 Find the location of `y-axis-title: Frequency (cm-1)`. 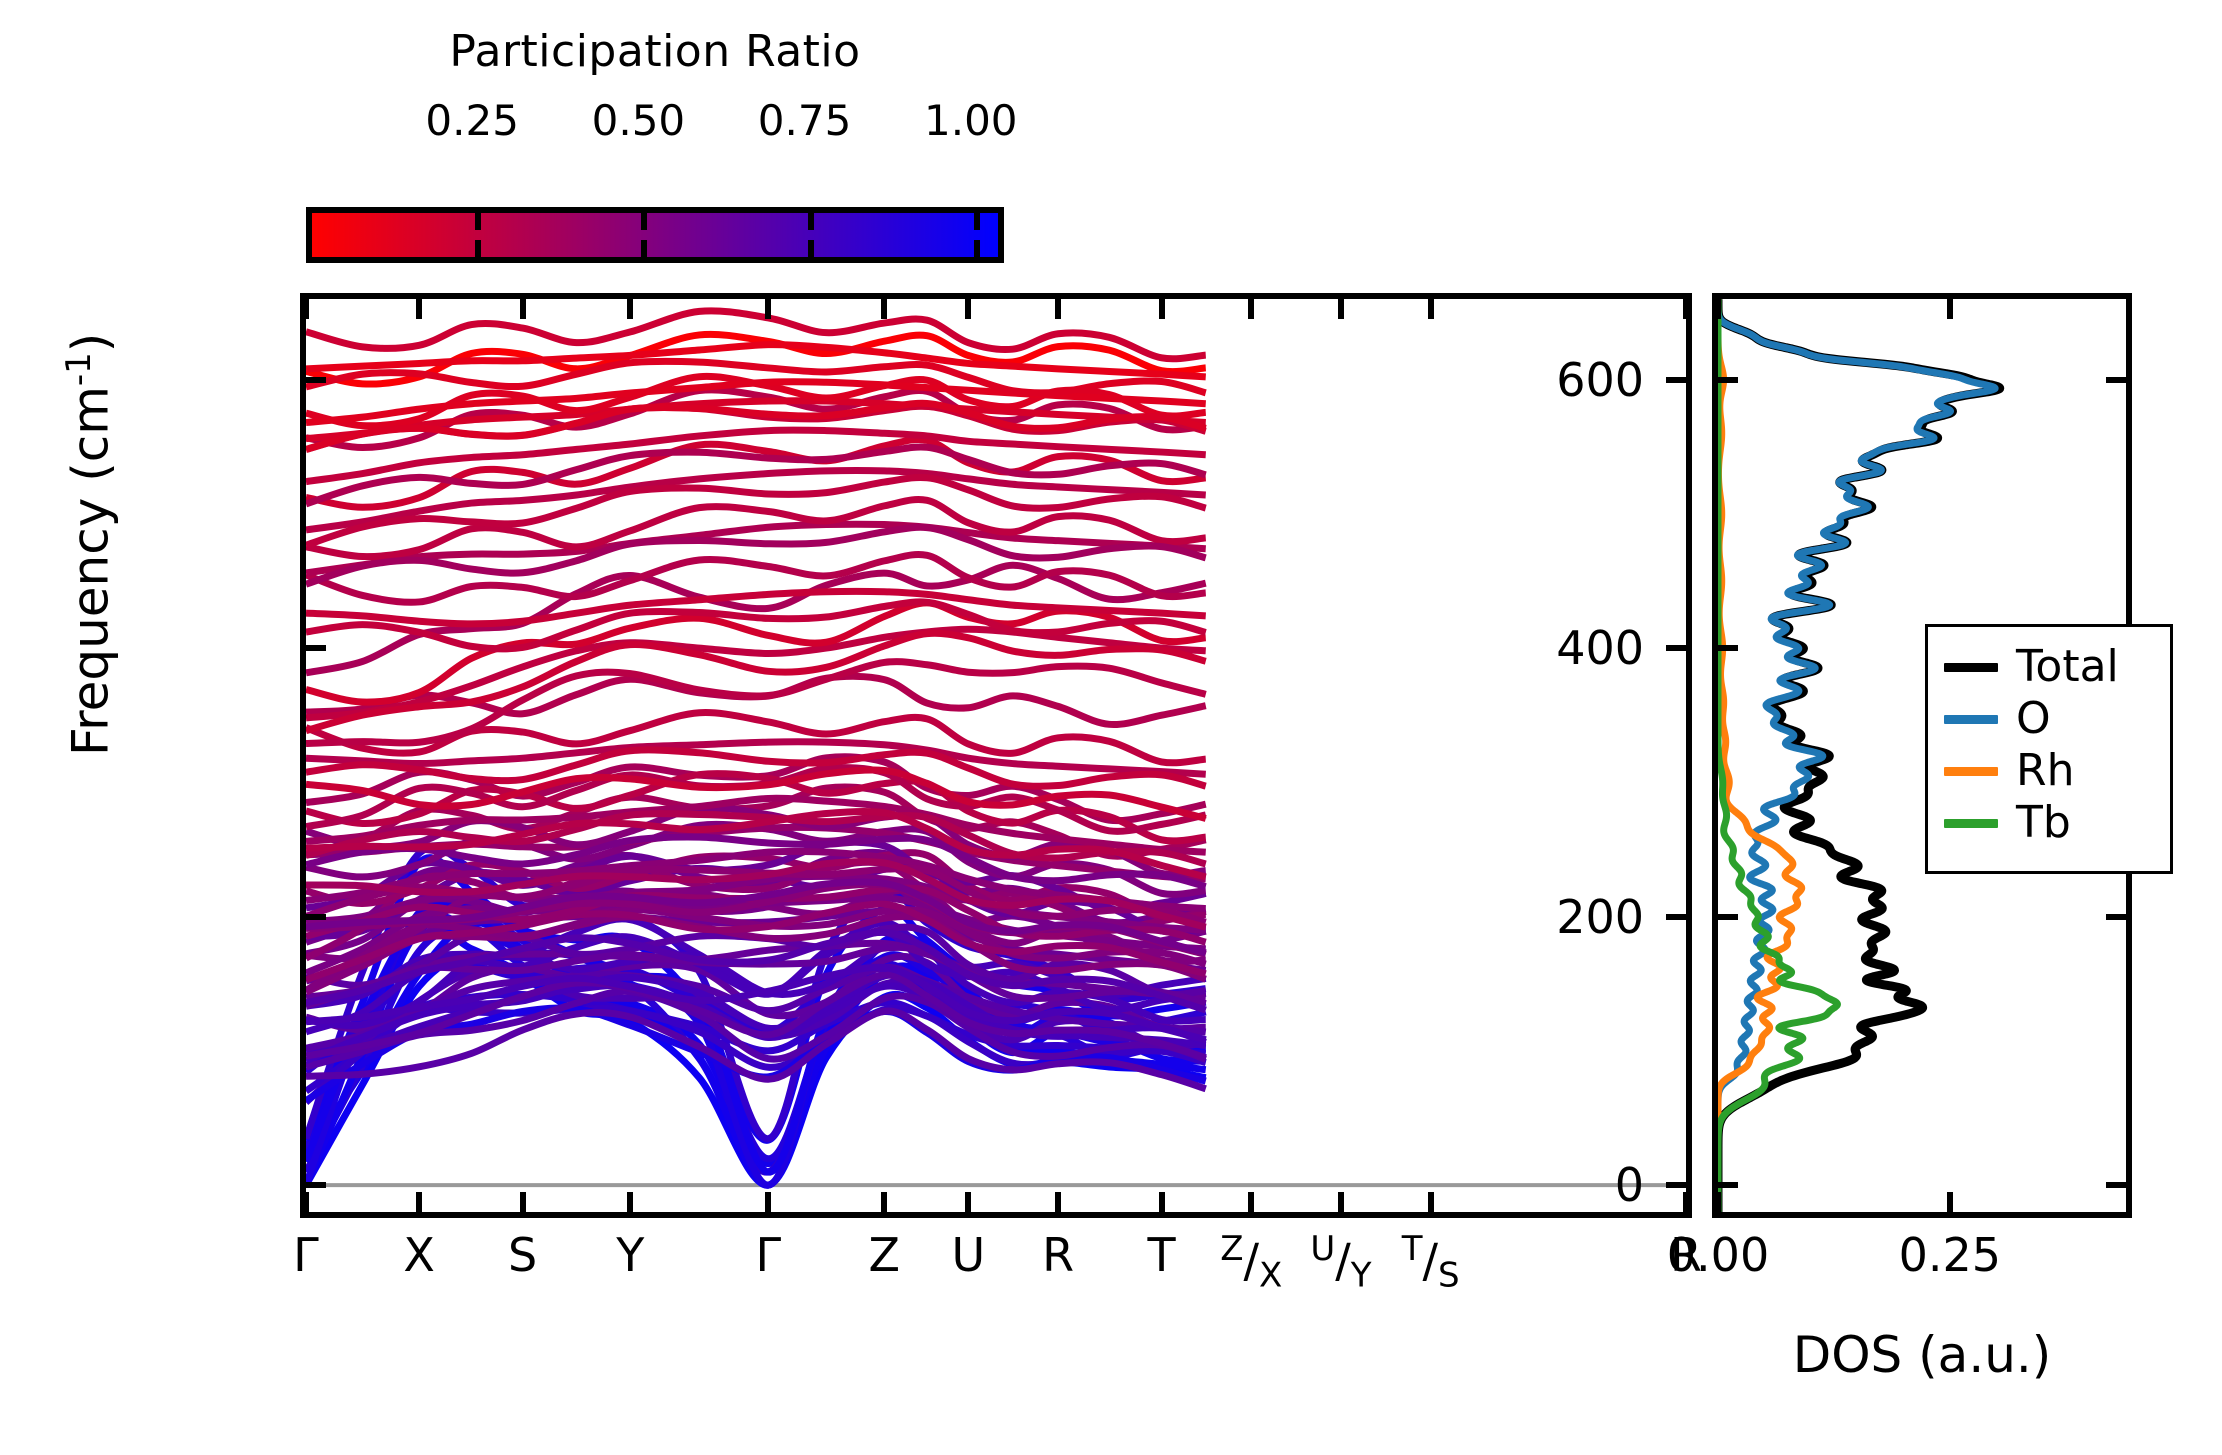

y-axis-title: Frequency (cm-1) is located at coordinates (89, 544).